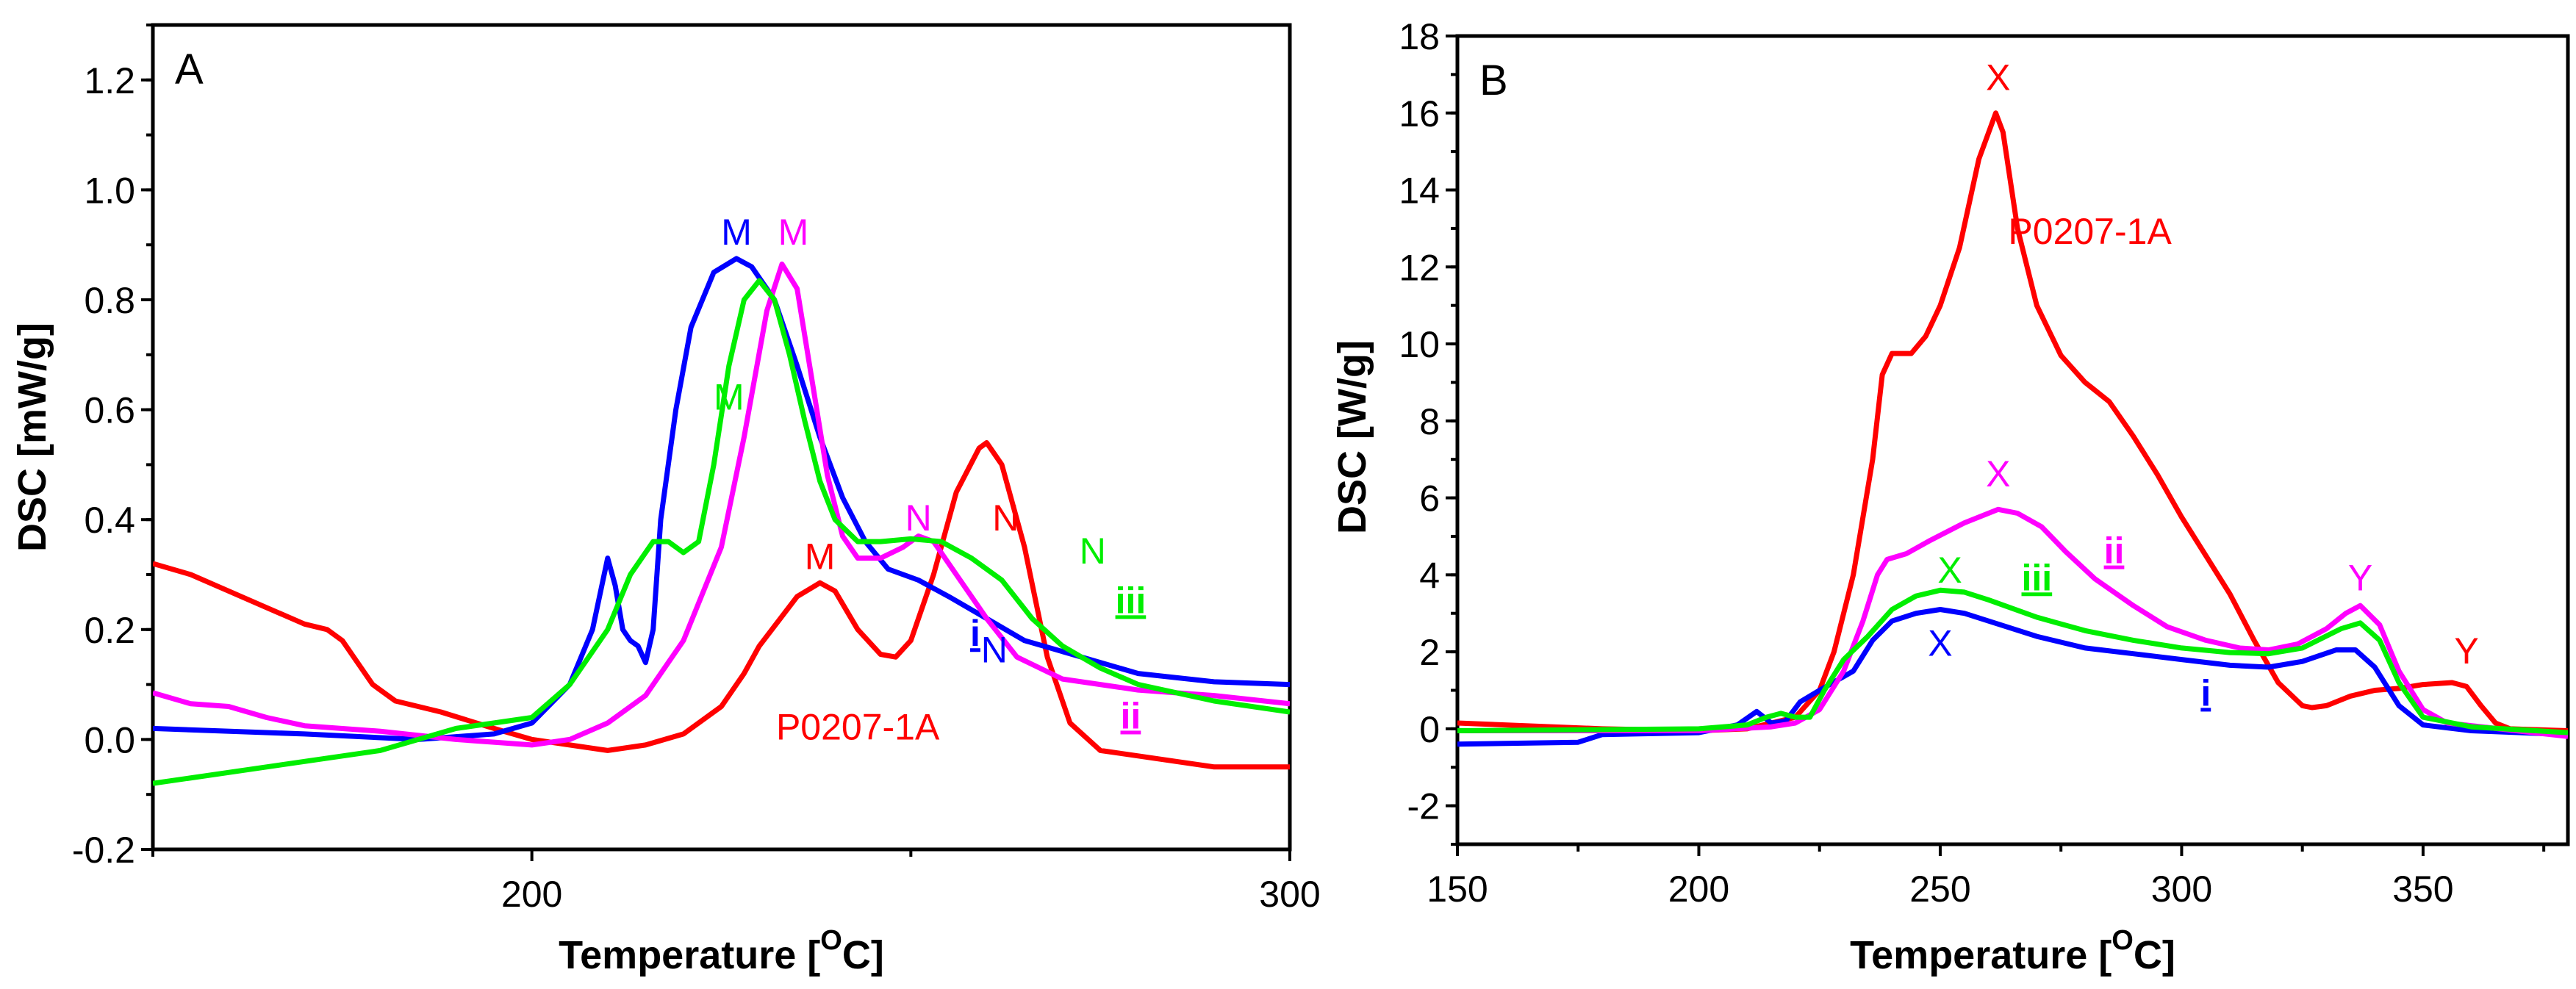 This screenshot has width=2576, height=989. What do you see at coordinates (109, 80) in the screenshot?
I see `y-tick-label: 1.2` at bounding box center [109, 80].